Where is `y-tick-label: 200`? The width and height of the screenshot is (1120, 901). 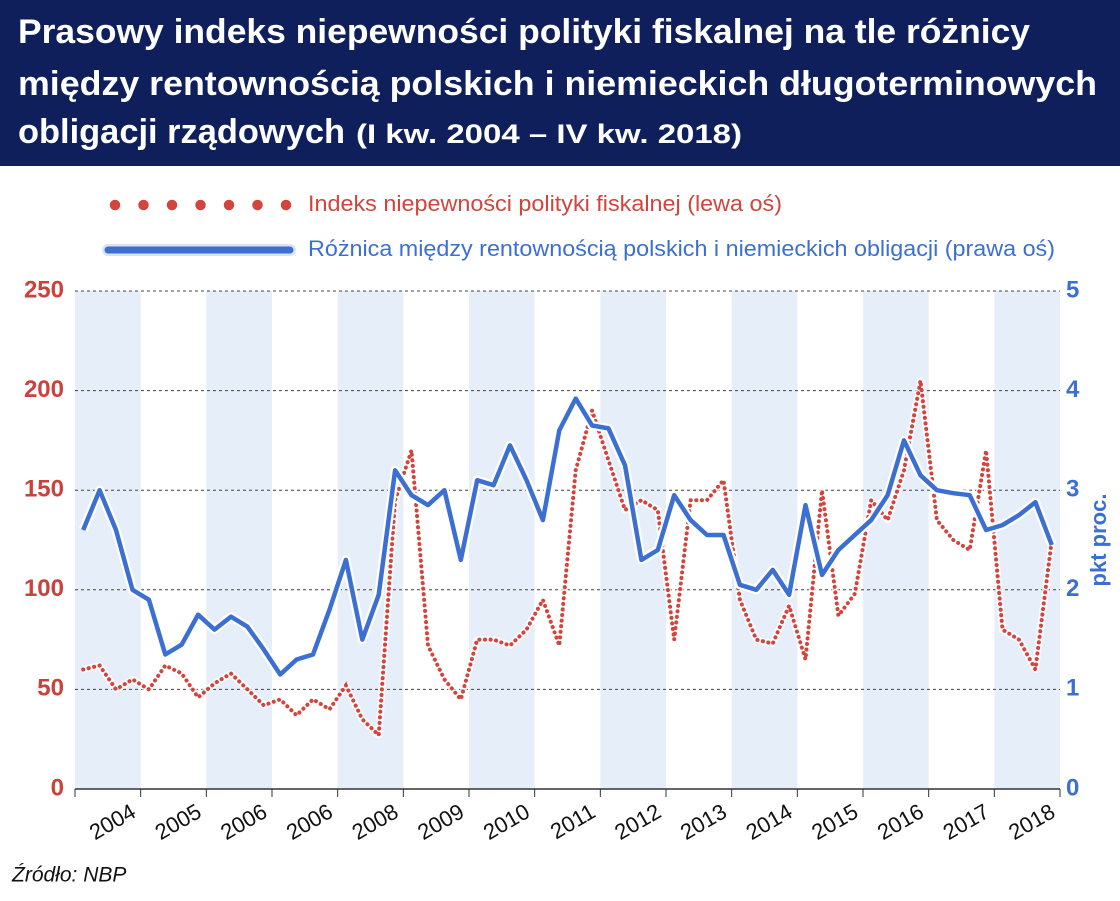 y-tick-label: 200 is located at coordinates (44, 389).